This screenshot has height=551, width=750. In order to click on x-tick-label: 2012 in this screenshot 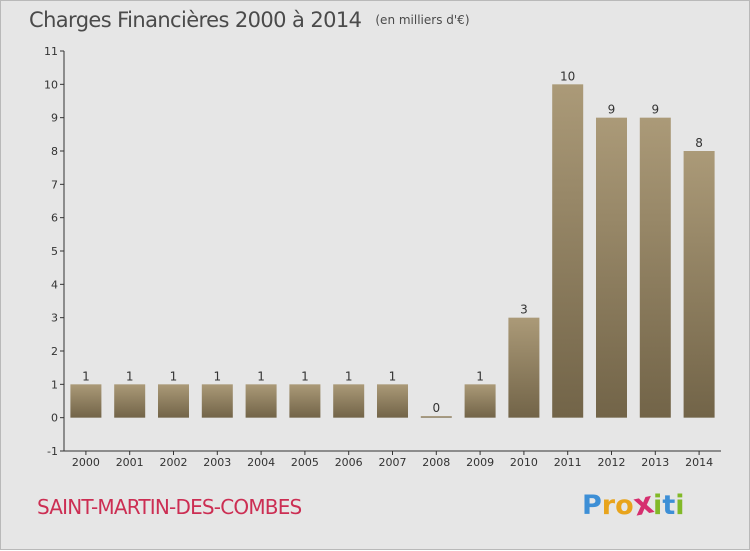, I will do `click(612, 462)`.